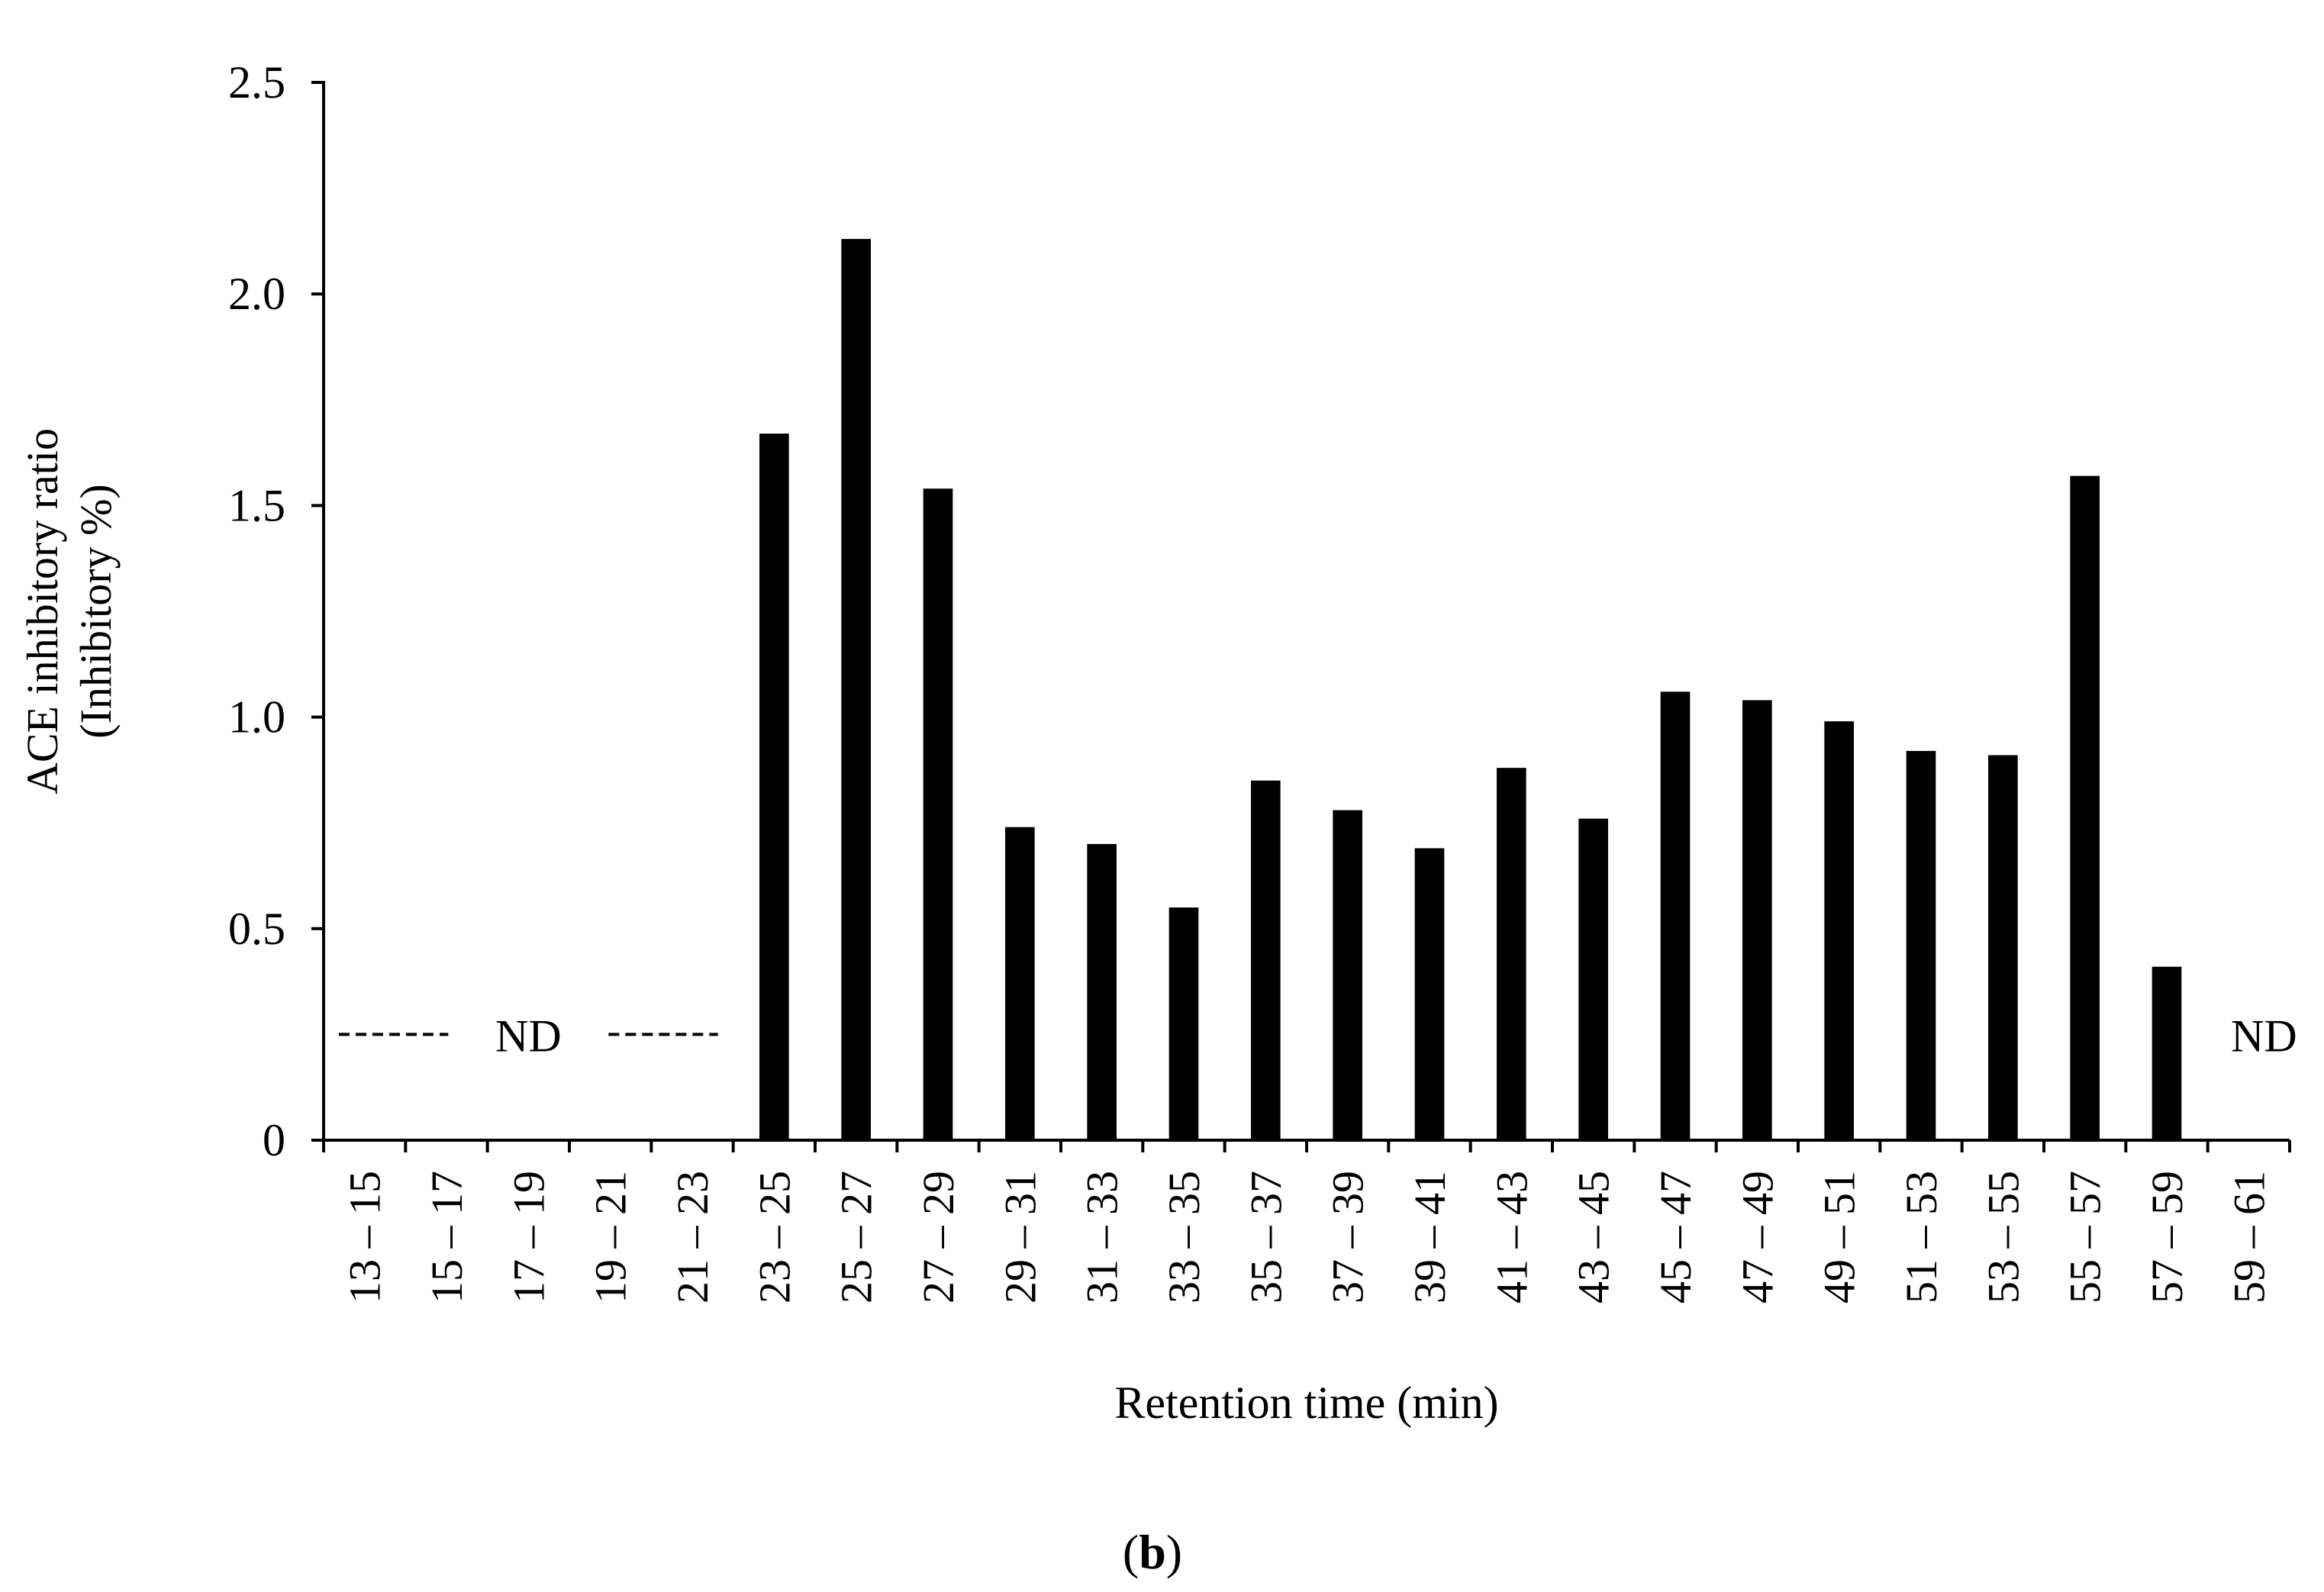 This screenshot has width=2324, height=1592. Describe the element at coordinates (774, 1237) in the screenshot. I see `x-tick-label: 23 – 25` at that location.